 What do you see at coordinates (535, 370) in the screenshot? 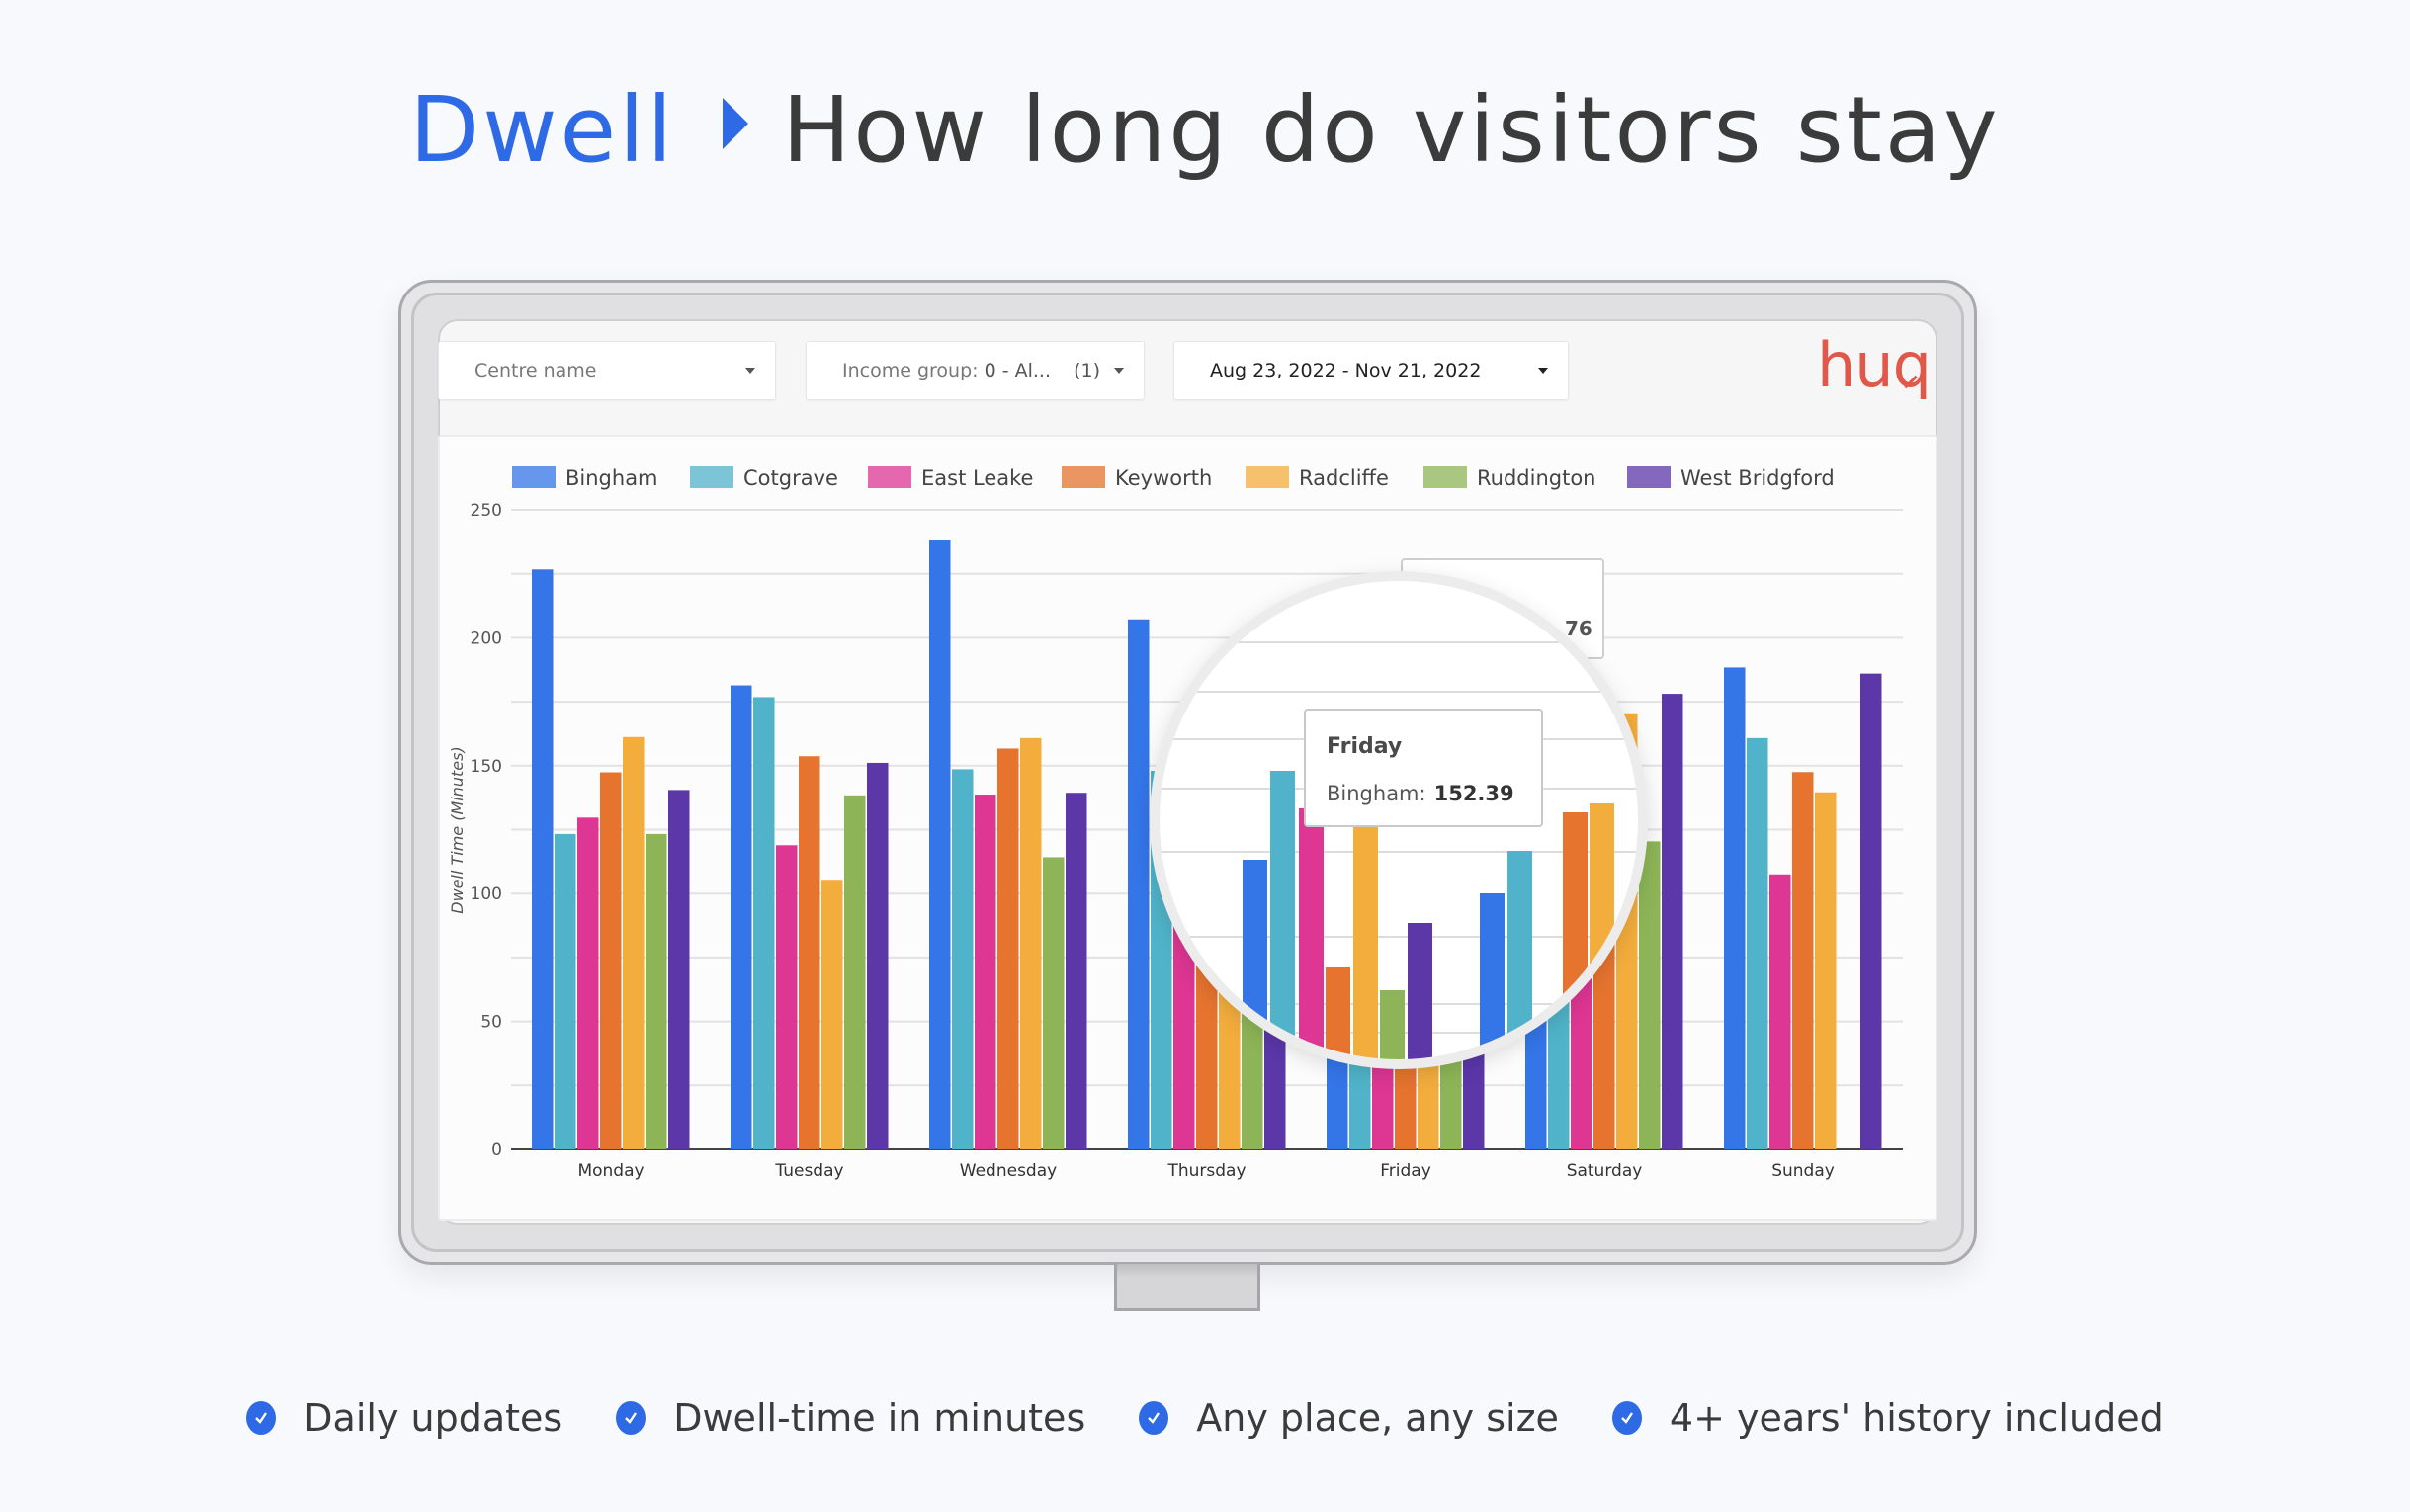
I see `centre-name-label: Centre name` at bounding box center [535, 370].